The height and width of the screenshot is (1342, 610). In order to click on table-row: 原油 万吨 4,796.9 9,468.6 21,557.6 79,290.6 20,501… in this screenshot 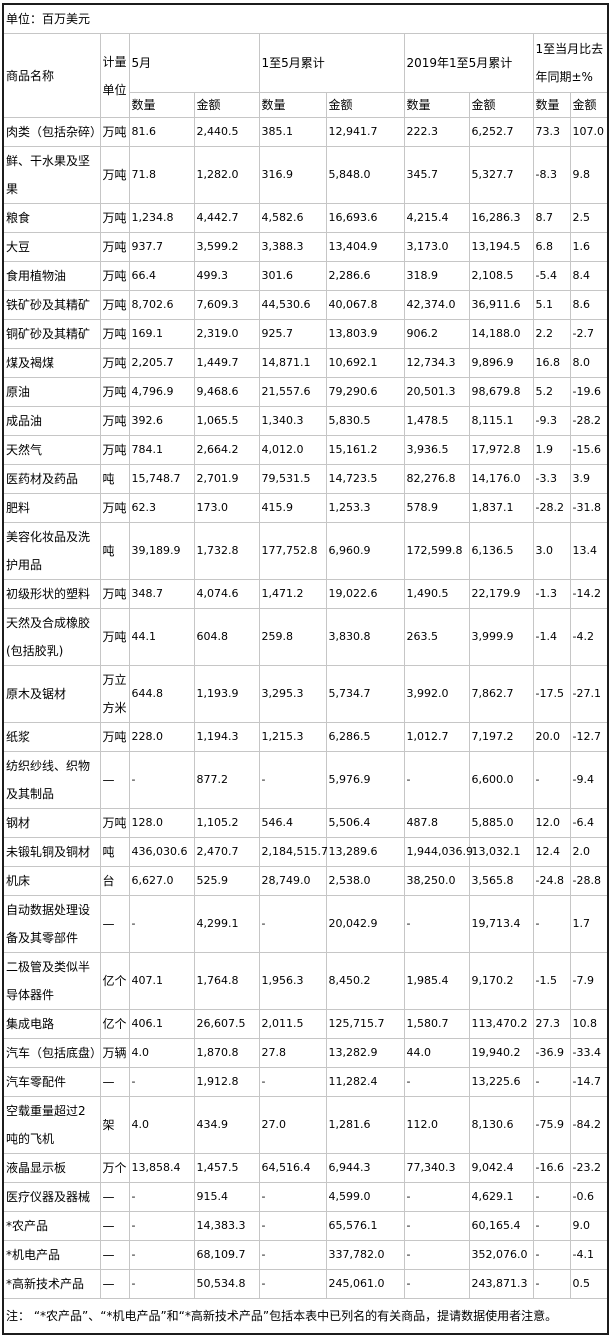, I will do `click(305, 392)`.